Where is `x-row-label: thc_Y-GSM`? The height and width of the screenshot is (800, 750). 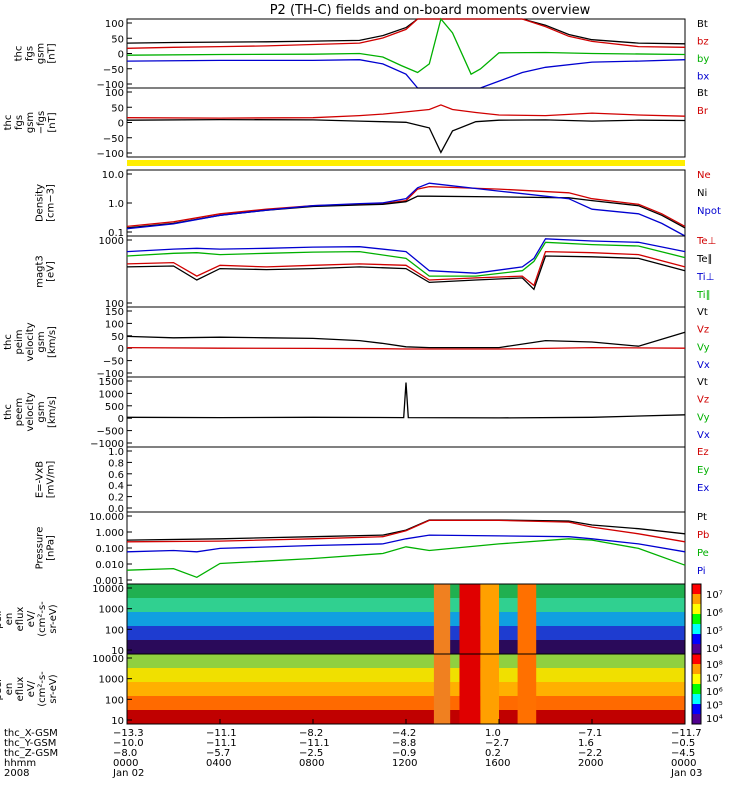
x-row-label: thc_Y-GSM is located at coordinates (30, 743).